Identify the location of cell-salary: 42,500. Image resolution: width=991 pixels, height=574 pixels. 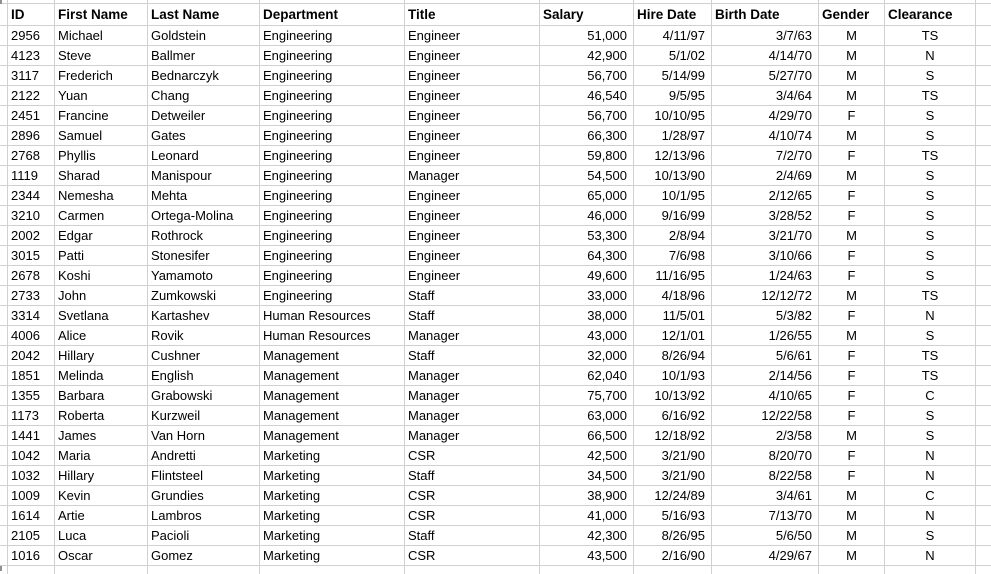
(587, 455).